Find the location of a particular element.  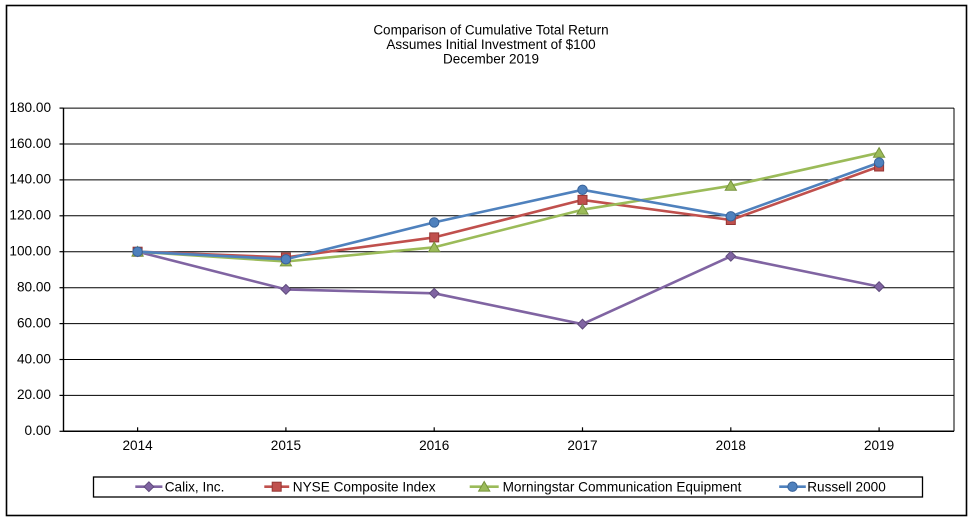

svg-text: 20.00 is located at coordinates (34, 394).